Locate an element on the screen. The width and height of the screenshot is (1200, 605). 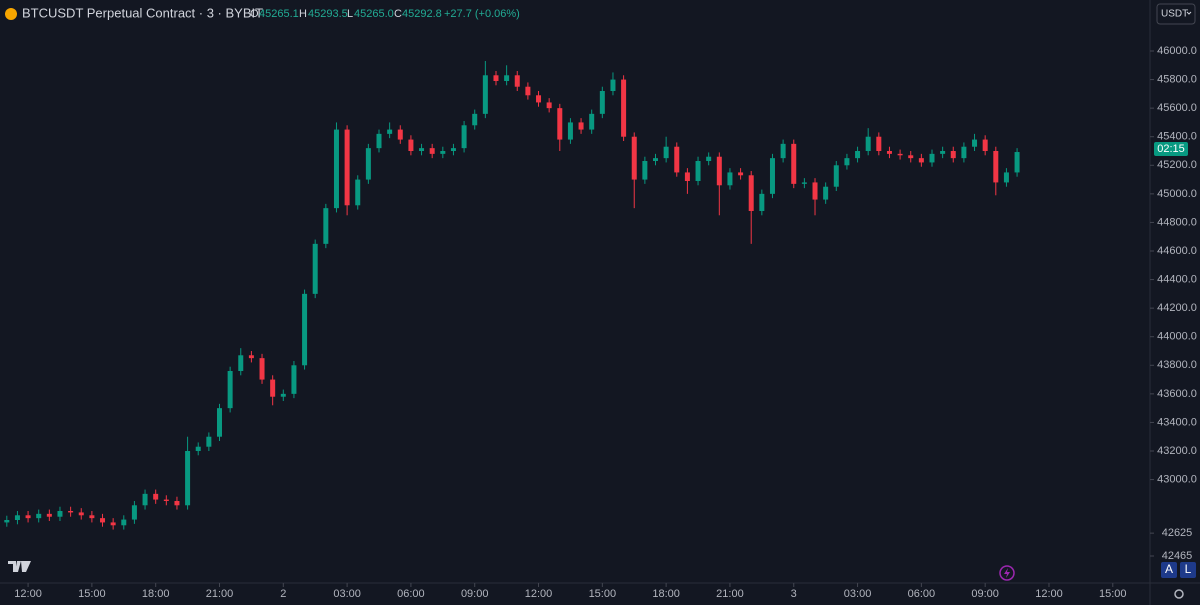
tv-logo is located at coordinates (19, 566).